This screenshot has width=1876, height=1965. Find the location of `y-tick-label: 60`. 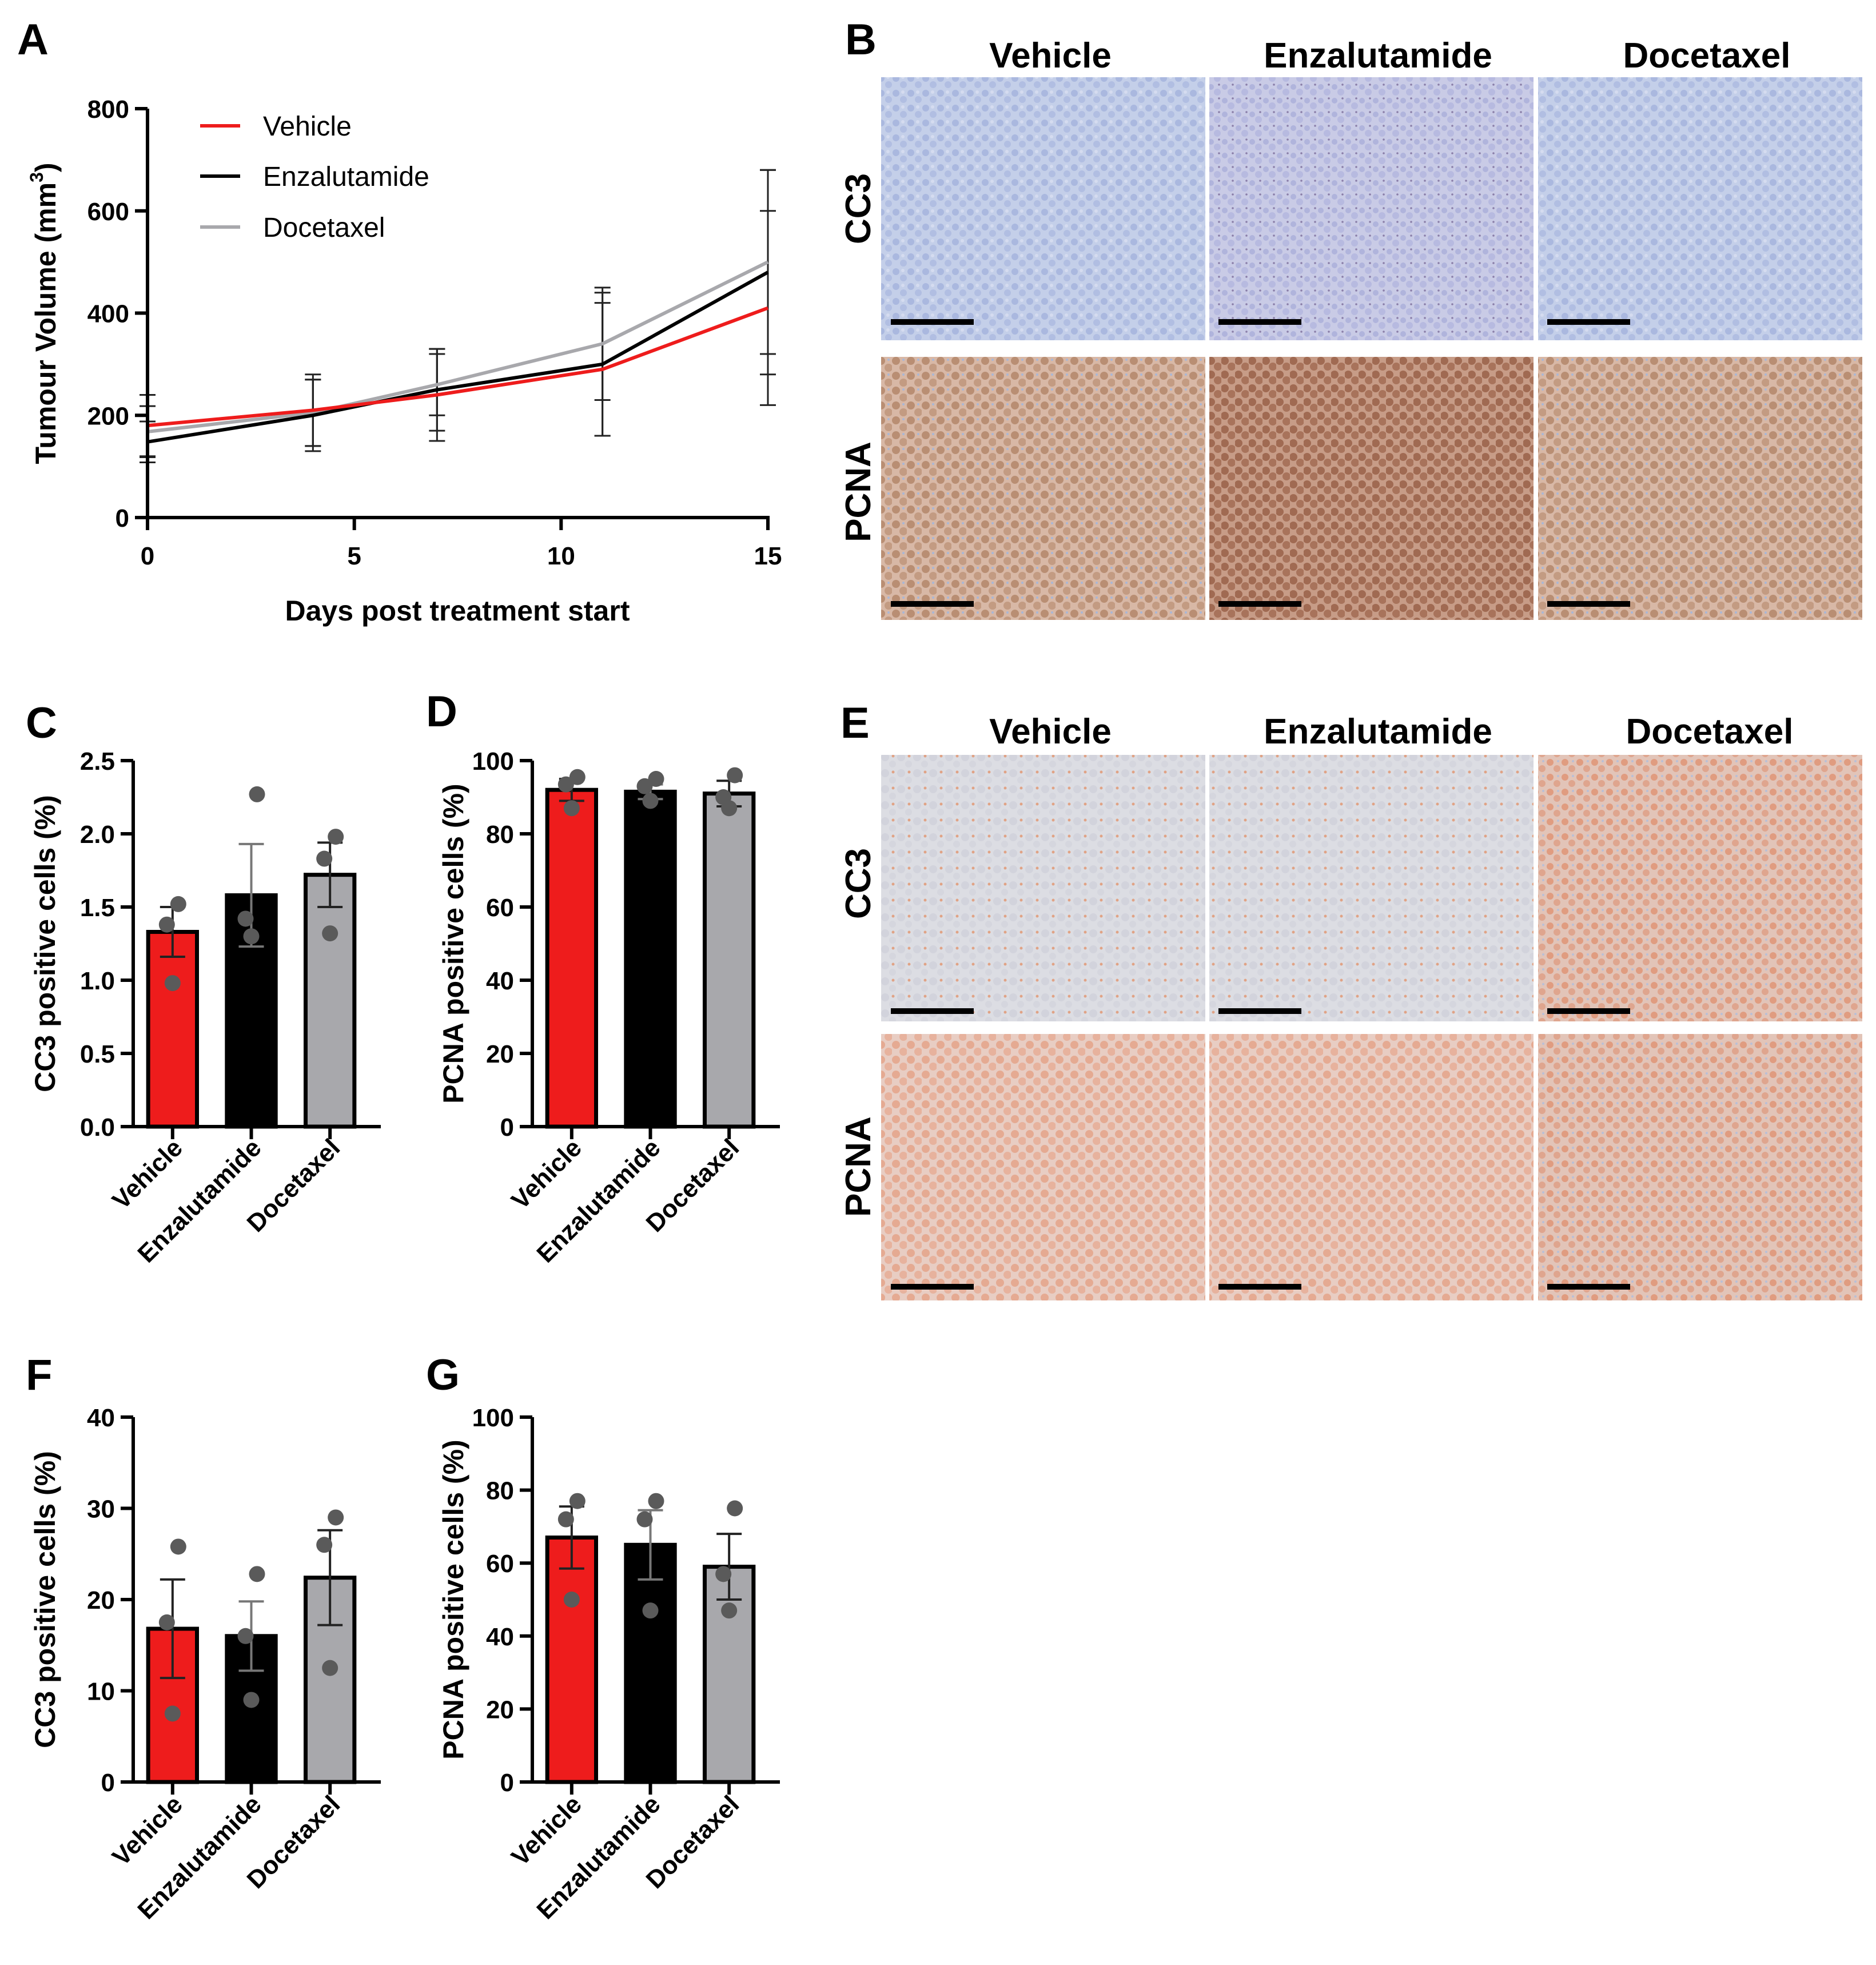

y-tick-label: 60 is located at coordinates (500, 1564).